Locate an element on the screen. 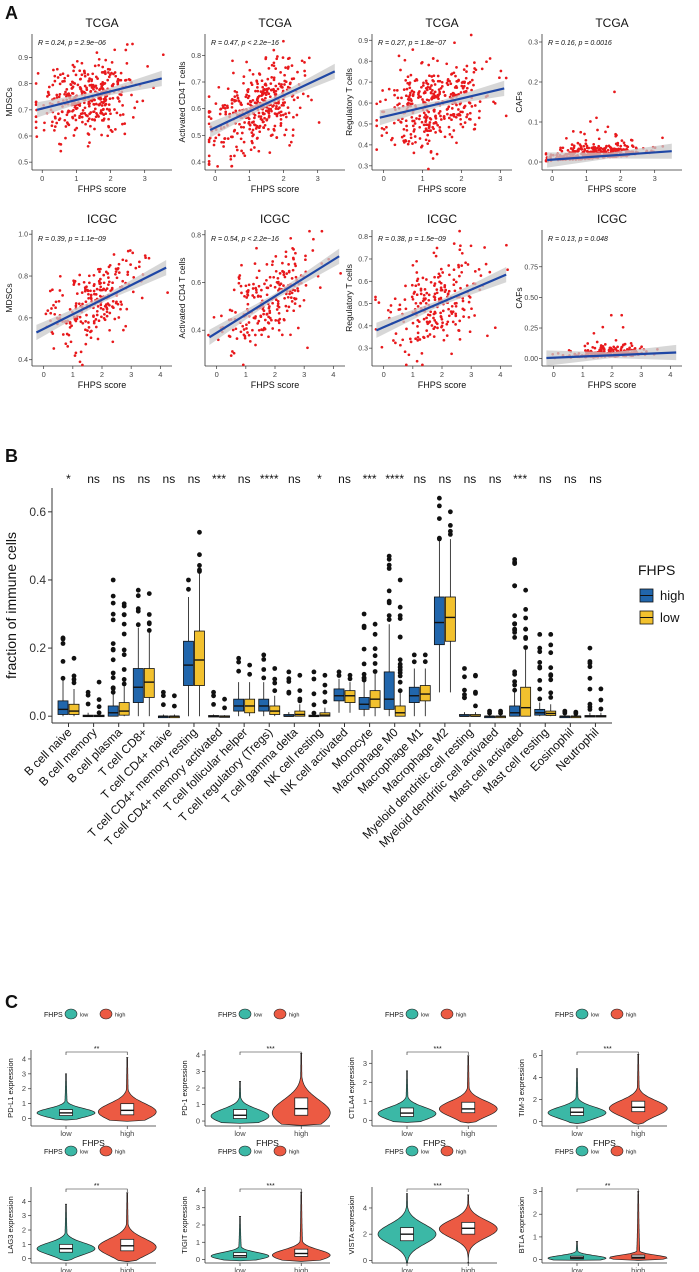  y-tick-label: 0.8 is located at coordinates (363, 62).